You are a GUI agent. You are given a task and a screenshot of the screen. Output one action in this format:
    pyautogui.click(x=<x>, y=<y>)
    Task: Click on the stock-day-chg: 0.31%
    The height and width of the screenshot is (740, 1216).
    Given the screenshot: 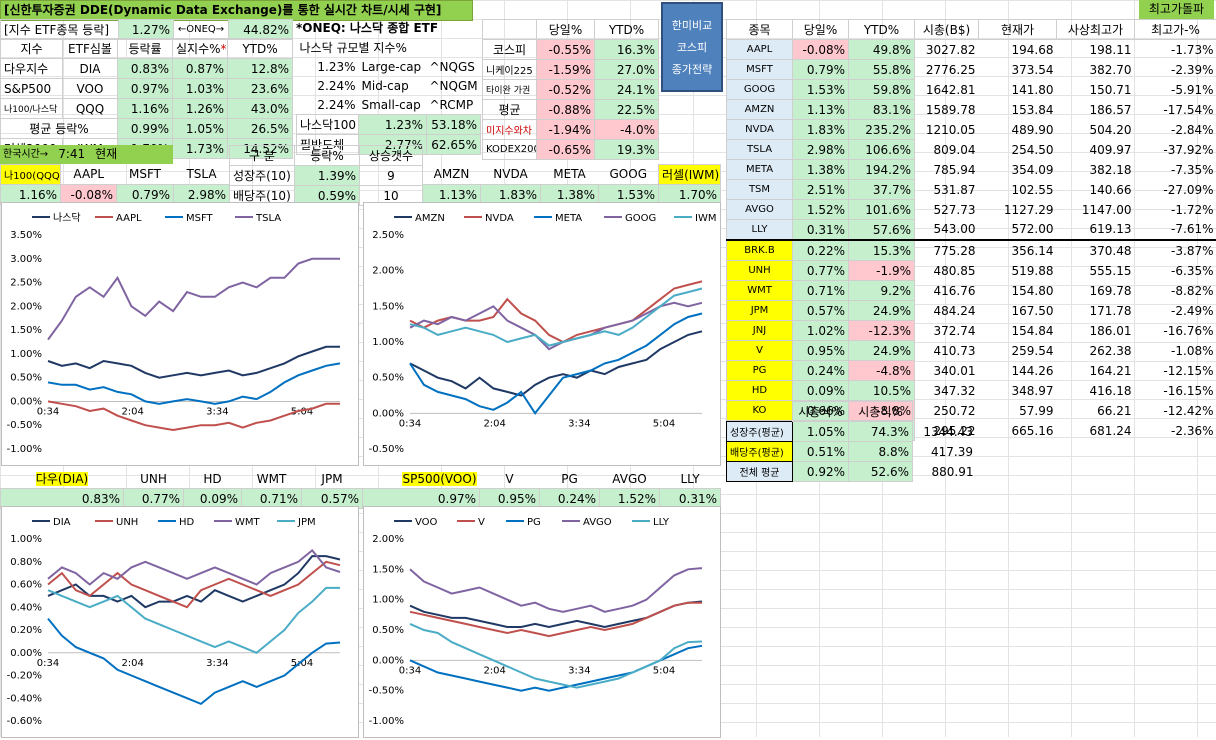 What is the action you would take?
    pyautogui.click(x=821, y=230)
    